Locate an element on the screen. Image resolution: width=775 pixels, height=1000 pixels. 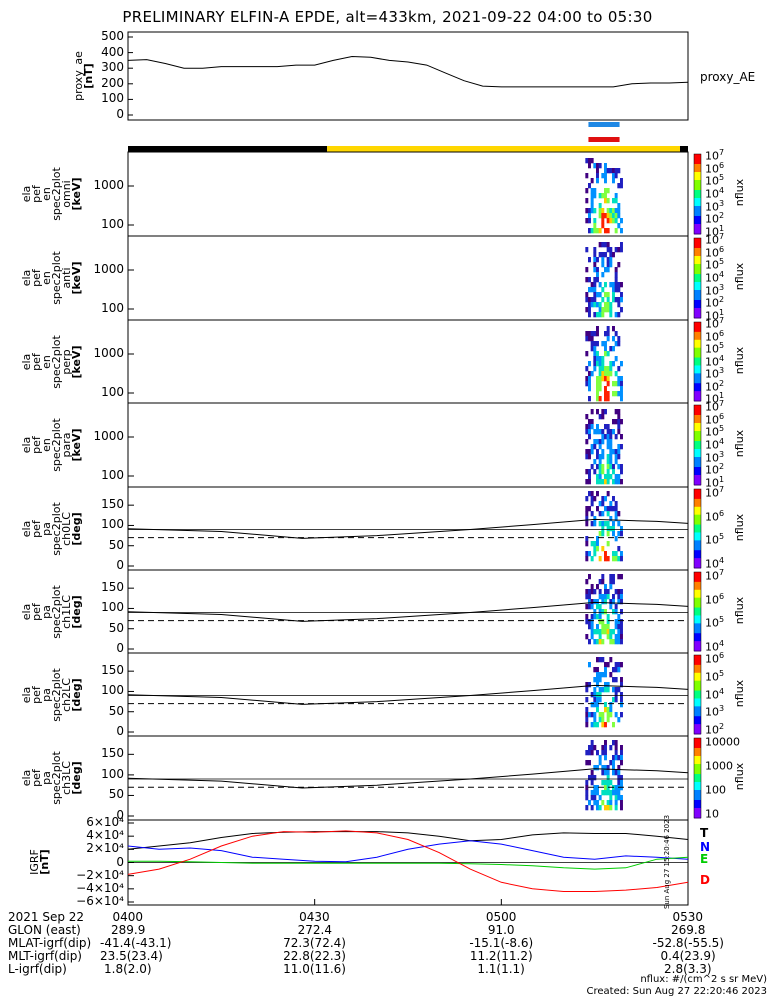
colorbar-tick-exp: 5 is located at coordinates (722, 429).